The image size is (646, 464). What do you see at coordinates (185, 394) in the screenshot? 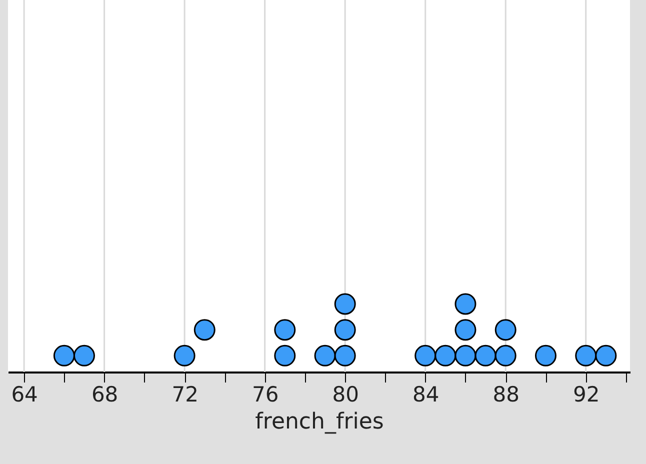
I see `x-tick-label: 72` at bounding box center [185, 394].